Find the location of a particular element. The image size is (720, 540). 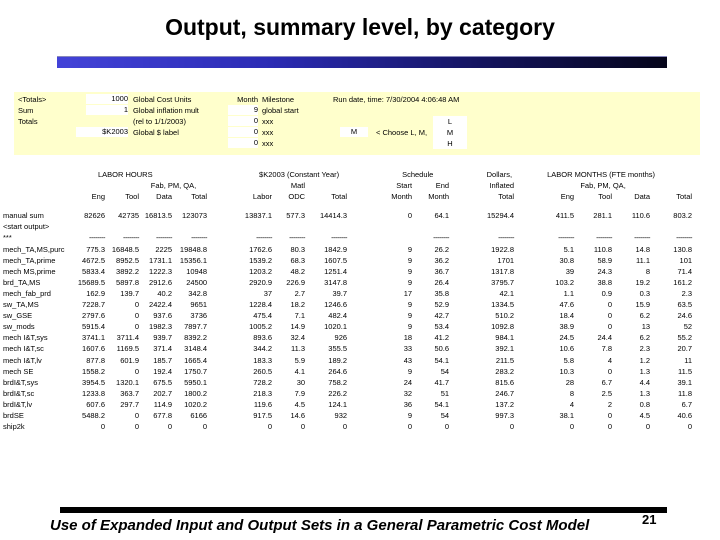

cell-value: 2912.6 is located at coordinates (160, 282).